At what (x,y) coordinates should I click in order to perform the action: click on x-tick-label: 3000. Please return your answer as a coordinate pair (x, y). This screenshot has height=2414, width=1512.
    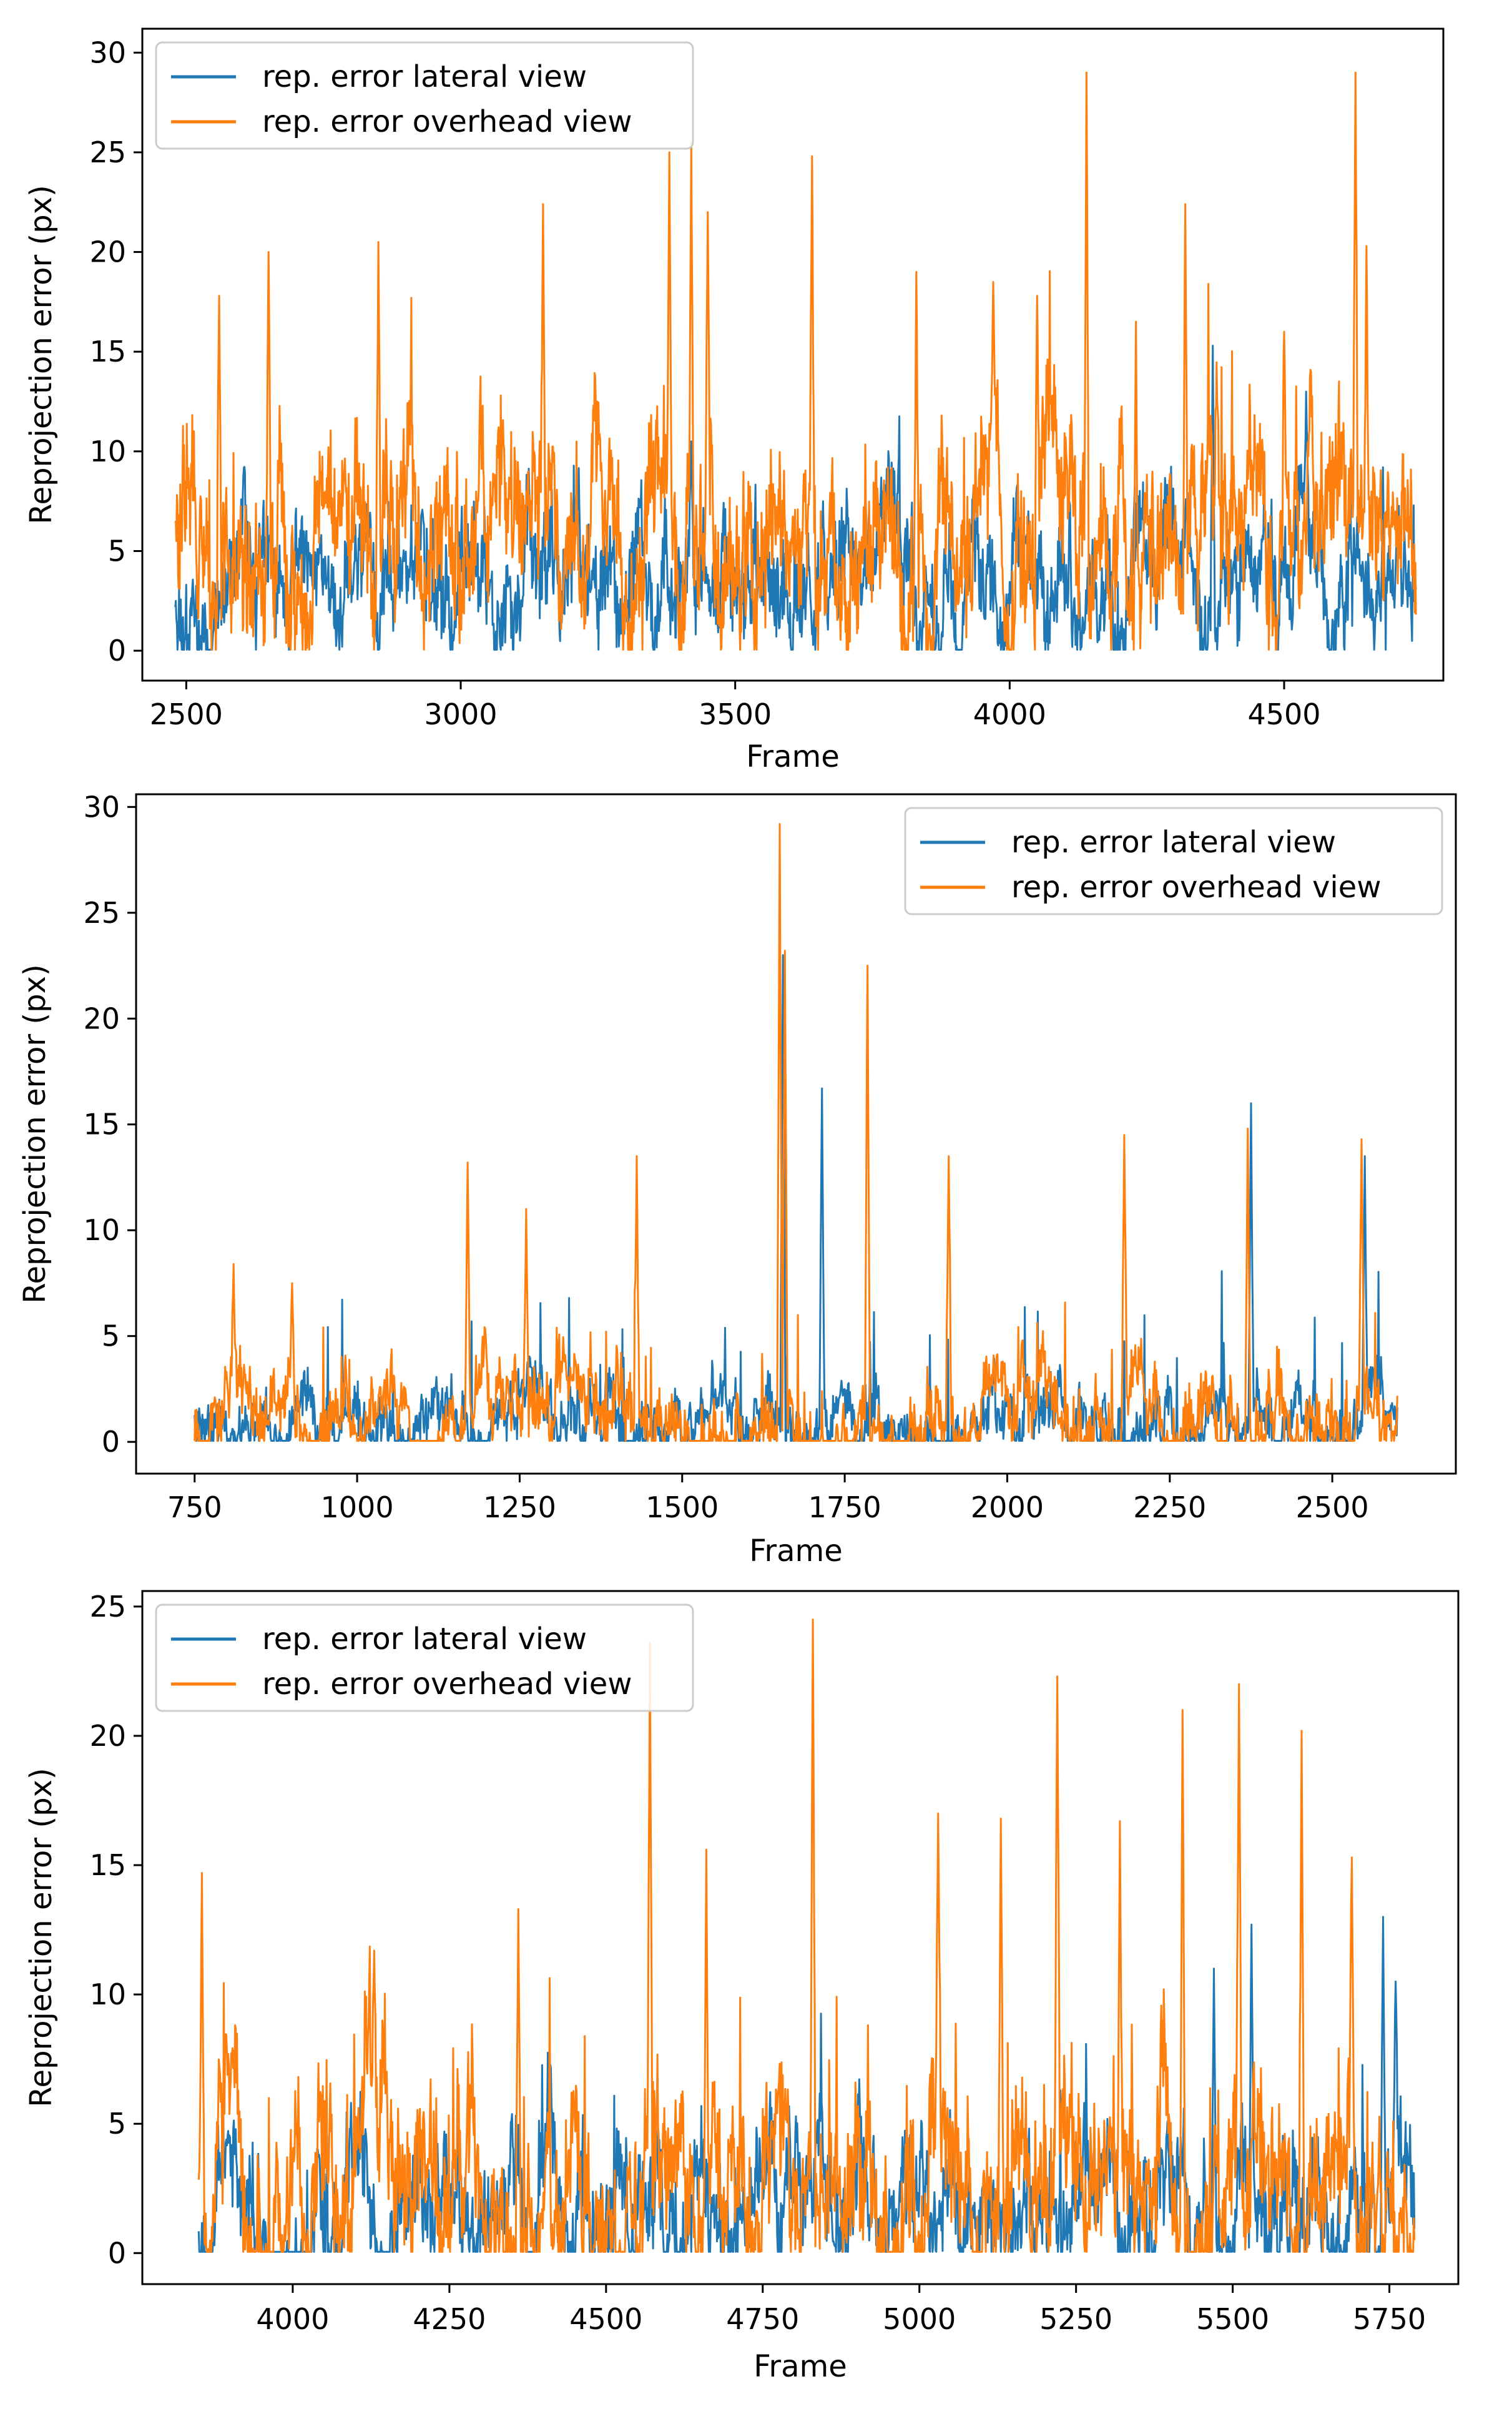
    Looking at the image, I should click on (461, 714).